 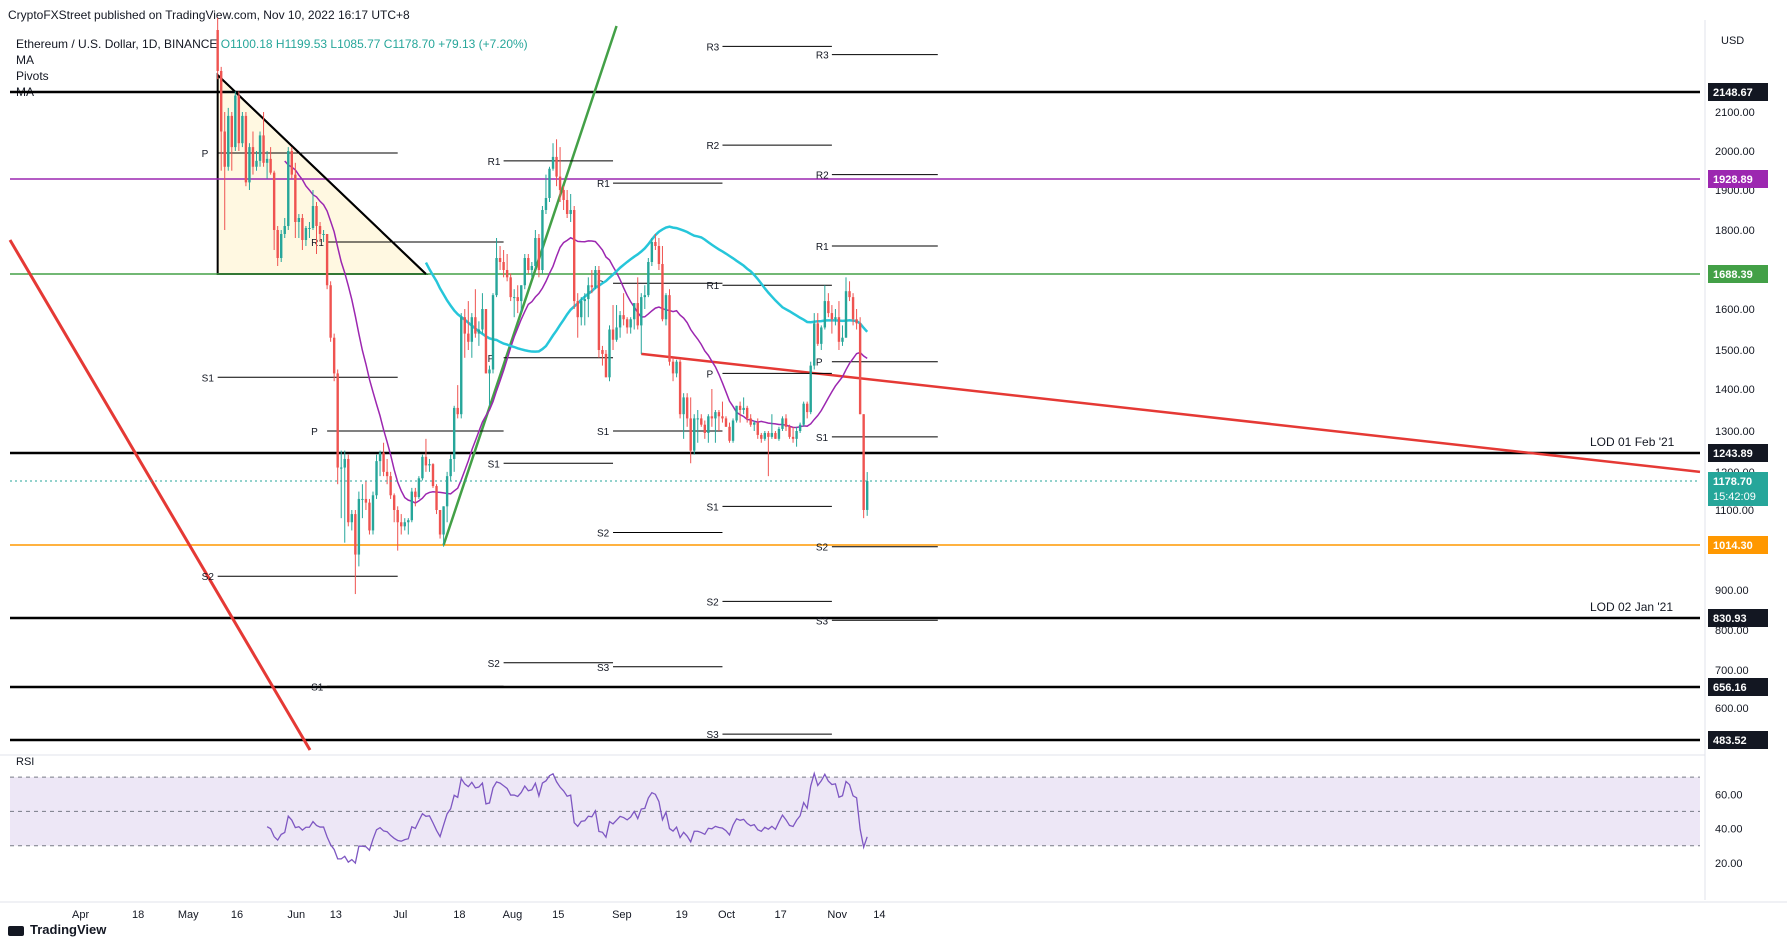 What do you see at coordinates (1729, 830) in the screenshot?
I see `rsi-tick-label: 40.00` at bounding box center [1729, 830].